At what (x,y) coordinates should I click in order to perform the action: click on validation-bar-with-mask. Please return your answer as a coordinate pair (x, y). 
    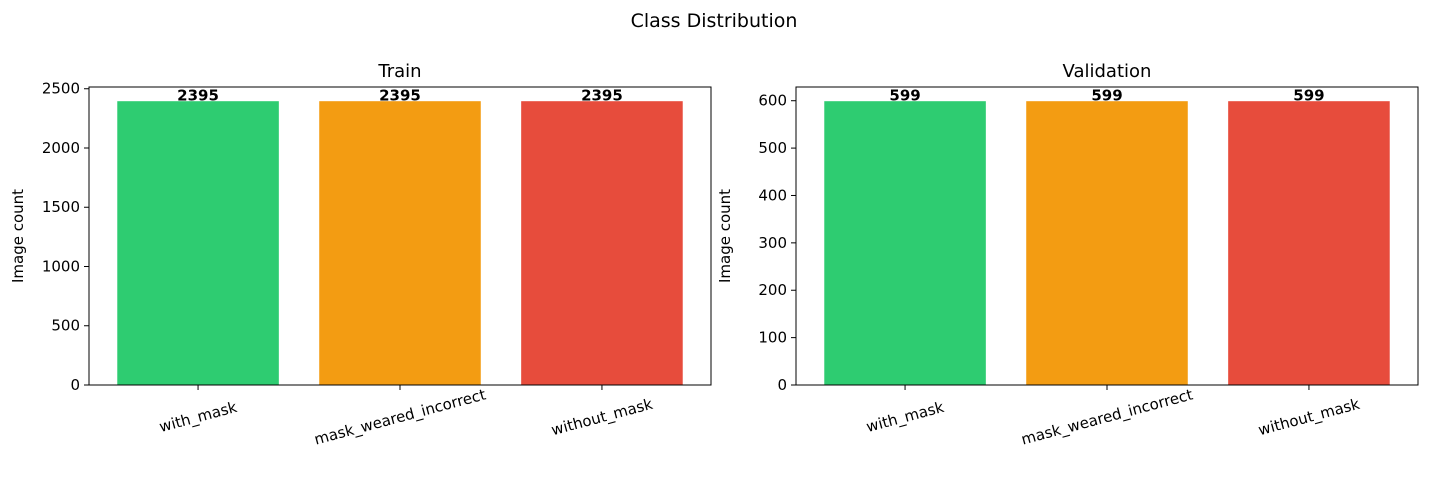
    Looking at the image, I should click on (905, 243).